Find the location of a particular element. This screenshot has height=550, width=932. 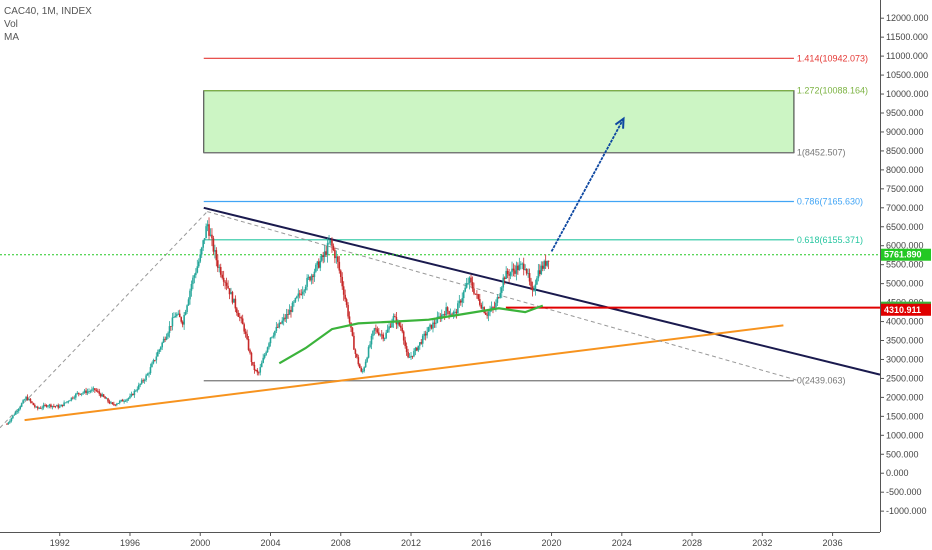

y-tick-label-12: 6000.000 is located at coordinates (905, 246).